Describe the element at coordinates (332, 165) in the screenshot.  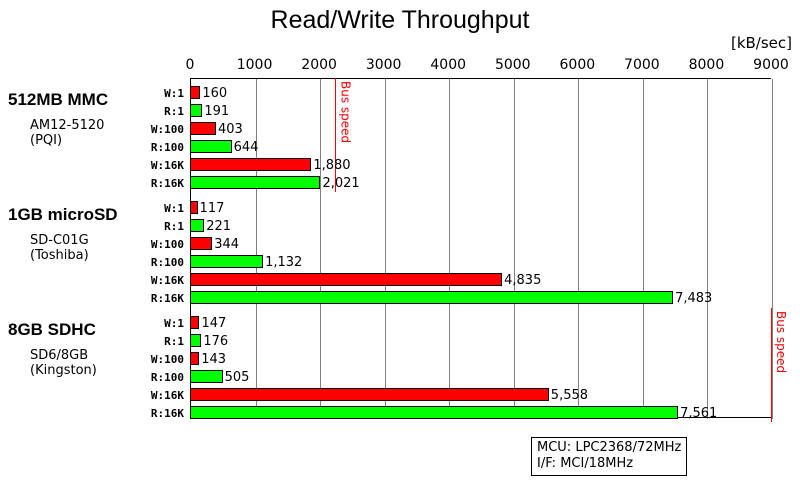
I see `bar-value-label: 1,880` at that location.